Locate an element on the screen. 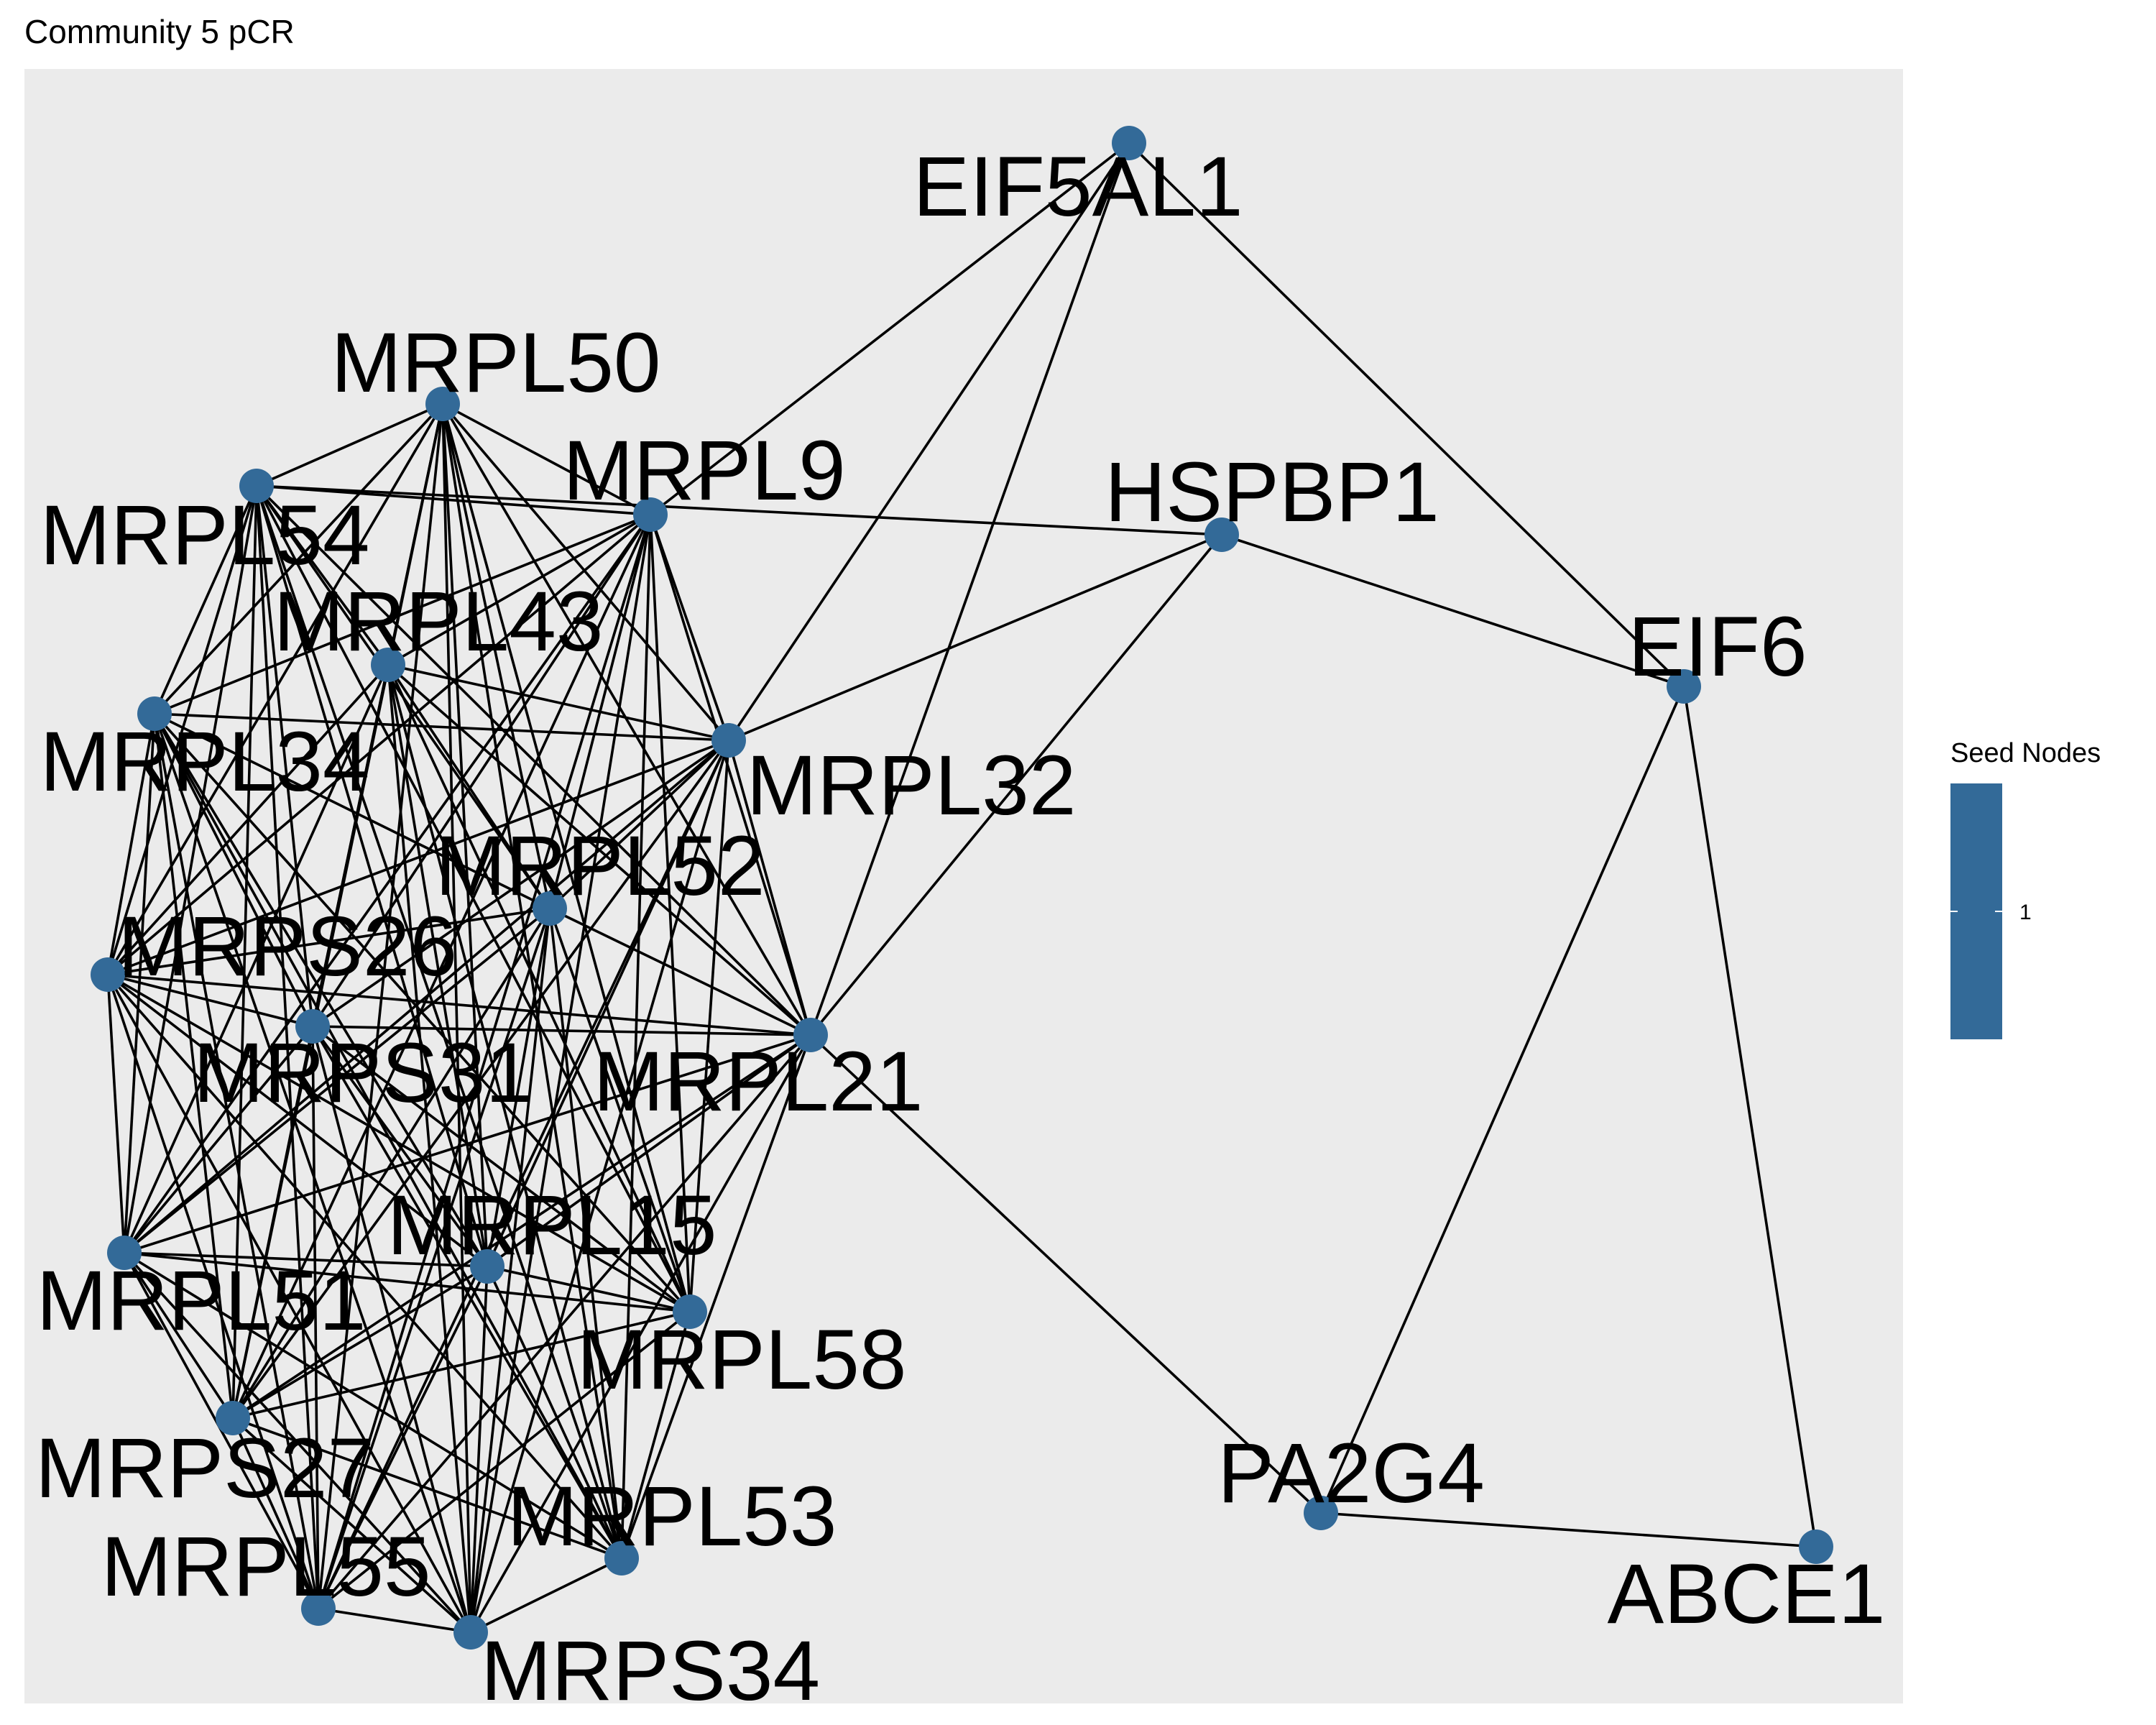 Image resolution: width=2156 pixels, height=1725 pixels. node-label-mrpl43: MRPL43 is located at coordinates (438, 621).